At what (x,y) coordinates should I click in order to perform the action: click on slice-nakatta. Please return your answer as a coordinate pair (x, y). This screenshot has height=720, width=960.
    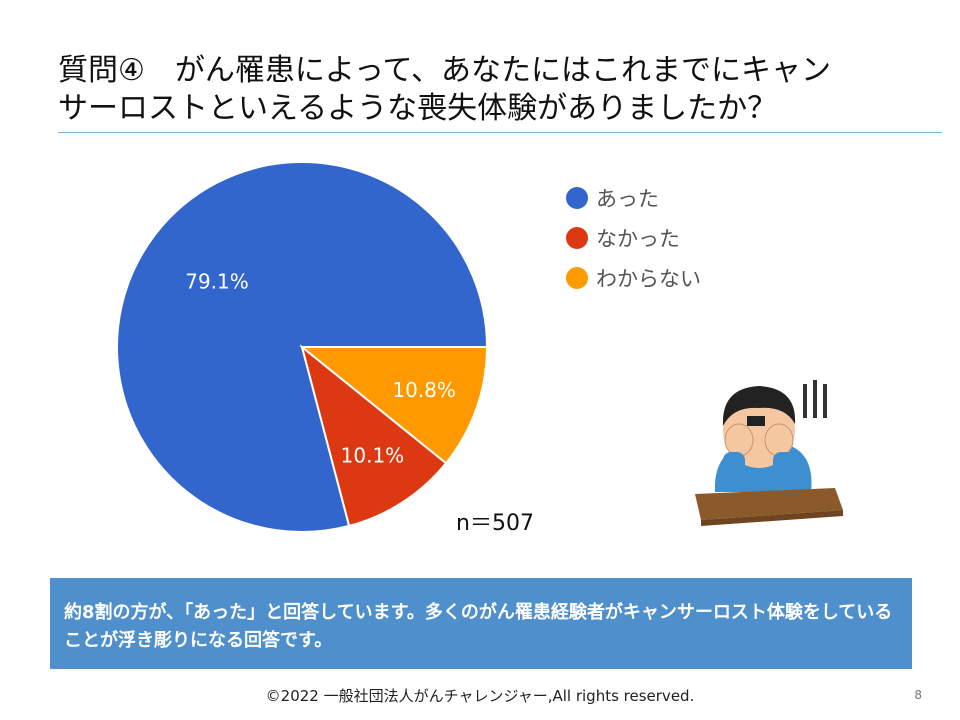
    Looking at the image, I should click on (374, 436).